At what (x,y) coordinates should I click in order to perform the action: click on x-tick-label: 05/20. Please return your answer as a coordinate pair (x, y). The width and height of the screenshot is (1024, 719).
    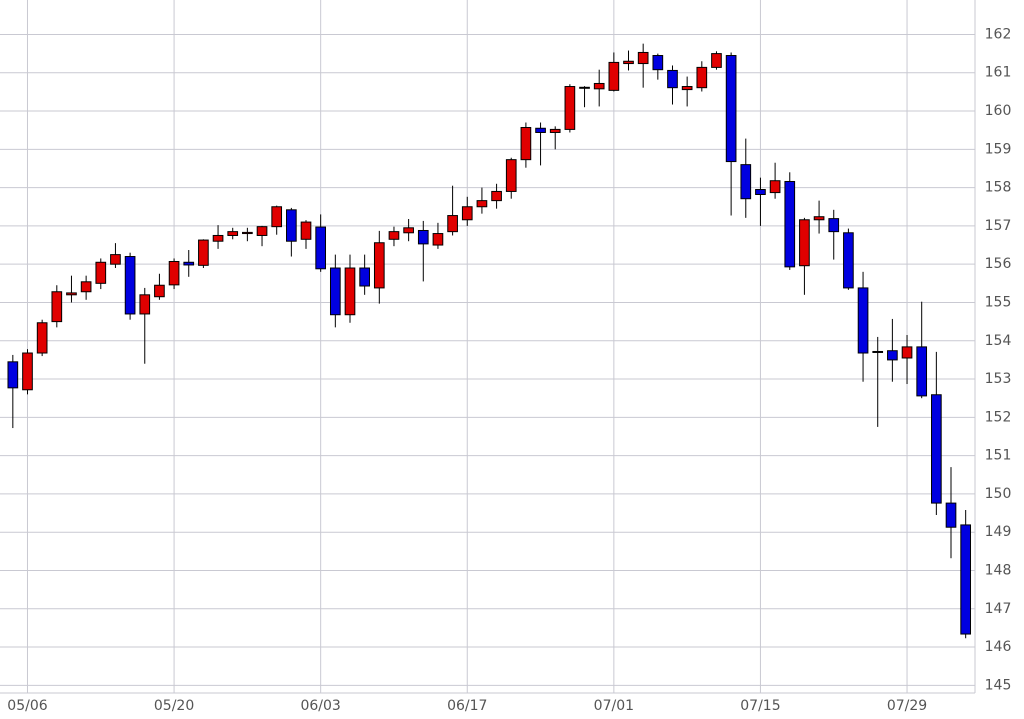
    Looking at the image, I should click on (174, 706).